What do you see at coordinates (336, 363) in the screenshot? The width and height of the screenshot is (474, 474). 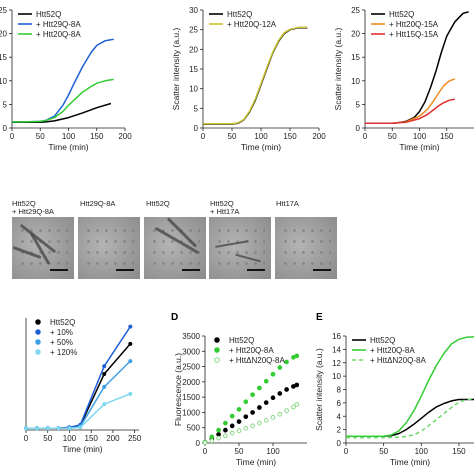 I see `y-tick-label: 12` at bounding box center [336, 363].